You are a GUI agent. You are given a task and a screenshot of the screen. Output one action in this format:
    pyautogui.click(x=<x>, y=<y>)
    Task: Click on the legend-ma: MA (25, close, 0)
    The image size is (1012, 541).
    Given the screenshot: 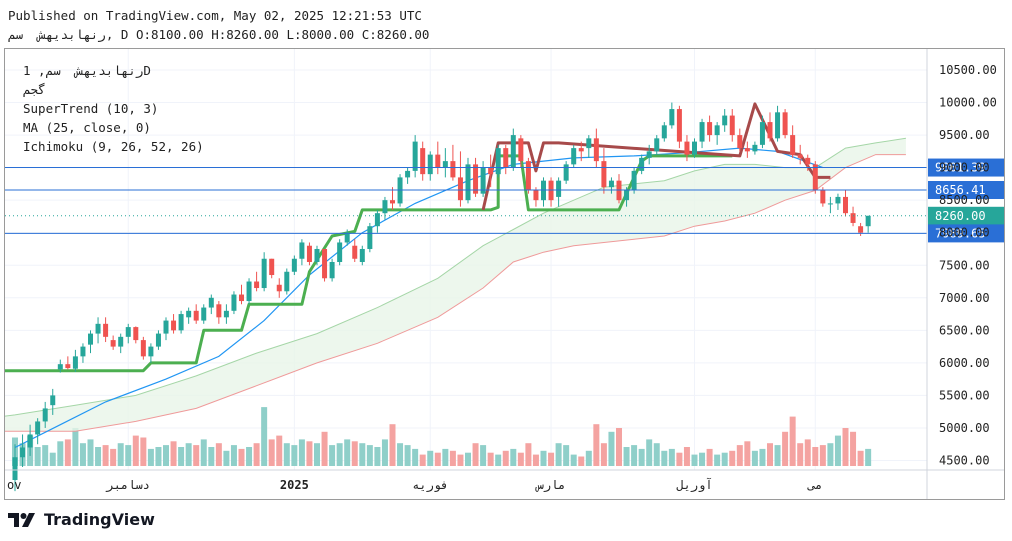 What is the action you would take?
    pyautogui.click(x=87, y=127)
    